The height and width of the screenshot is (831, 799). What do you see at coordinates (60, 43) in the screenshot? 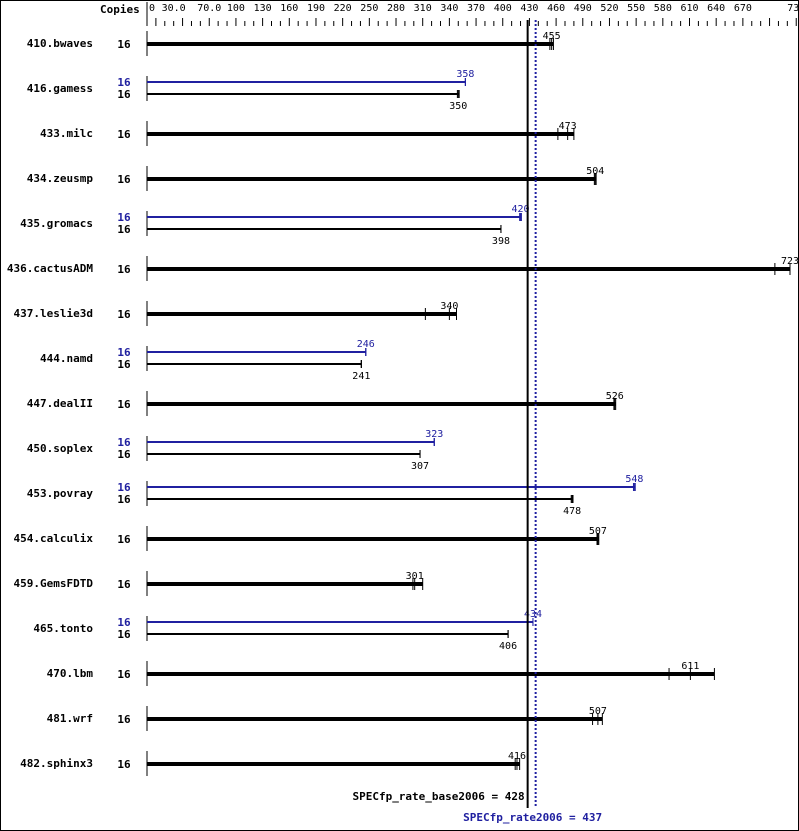
I see `benchmark-name: 410.bwaves` at bounding box center [60, 43].